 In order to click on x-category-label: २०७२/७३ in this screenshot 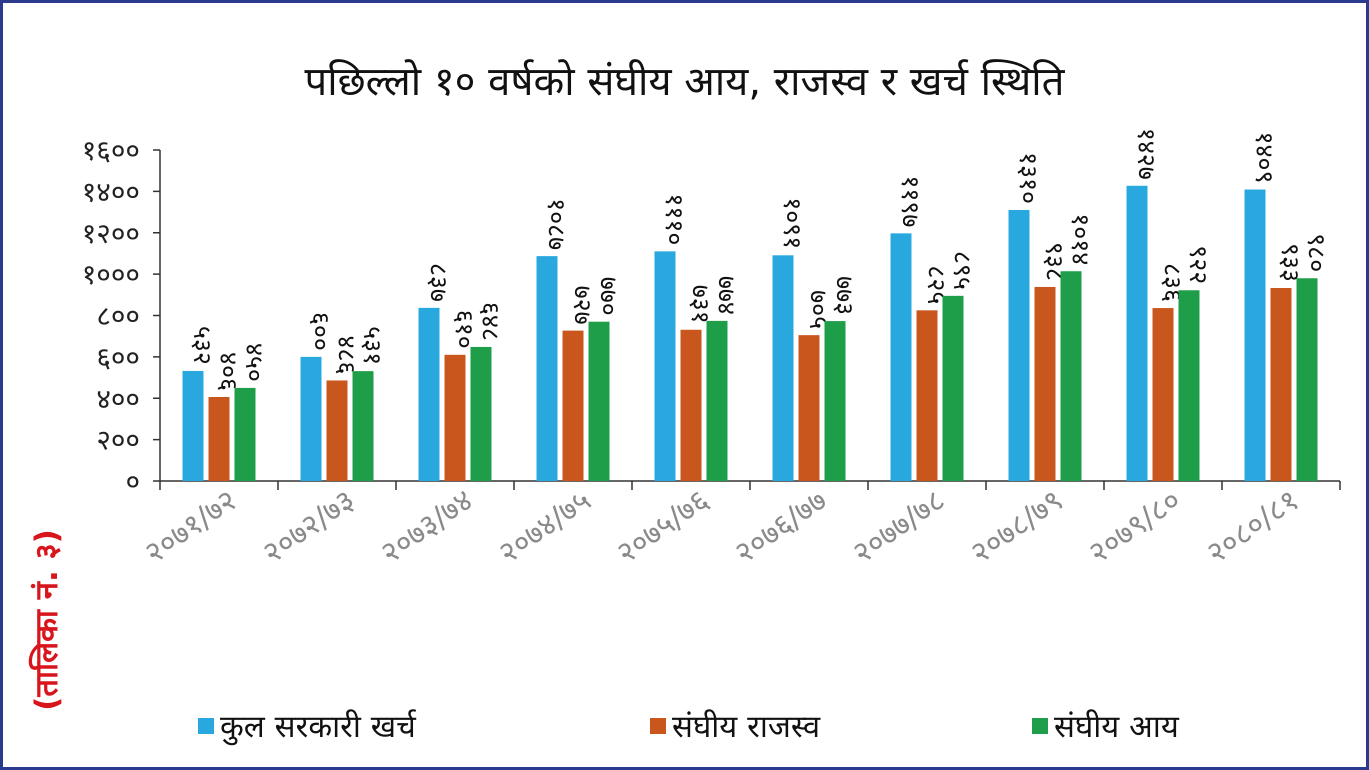, I will do `click(309, 527)`.